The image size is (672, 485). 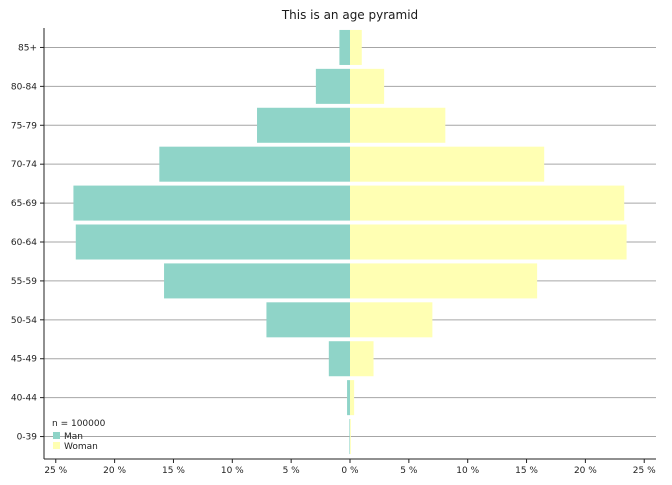 I want to click on y-tick-label: 40-44, so click(x=24, y=399).